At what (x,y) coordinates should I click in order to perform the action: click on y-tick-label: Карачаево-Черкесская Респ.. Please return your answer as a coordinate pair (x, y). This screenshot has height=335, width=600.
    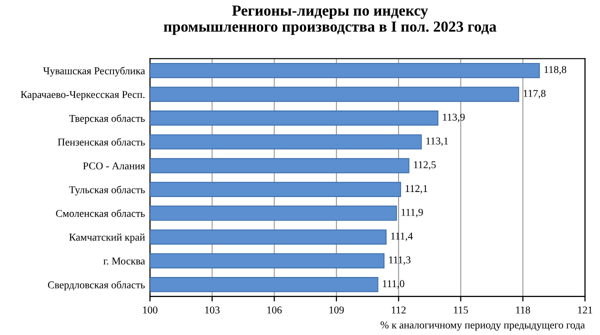
    Looking at the image, I should click on (82, 95).